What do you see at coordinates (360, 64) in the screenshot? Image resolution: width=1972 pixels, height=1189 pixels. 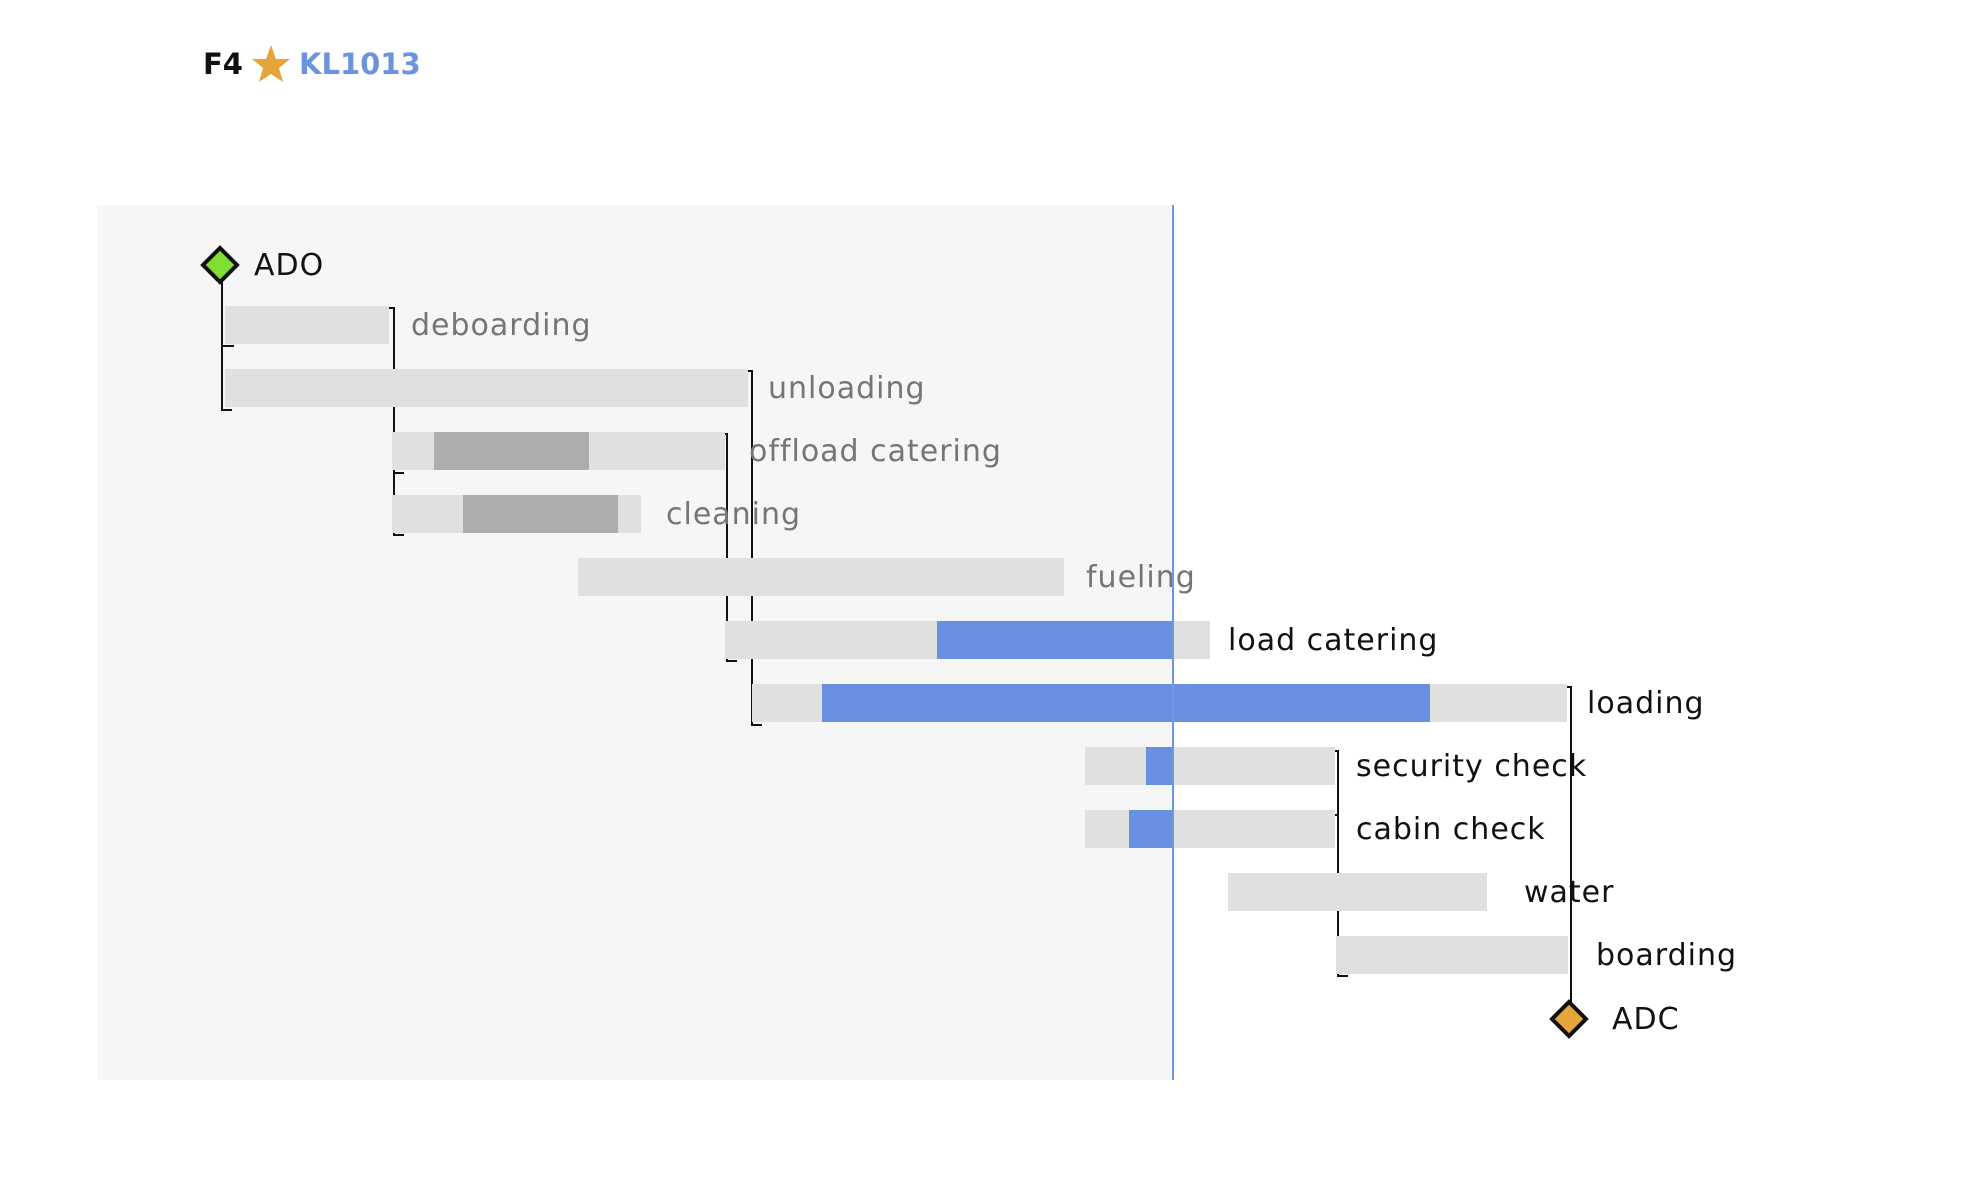 I see `flight-number: KL1013` at bounding box center [360, 64].